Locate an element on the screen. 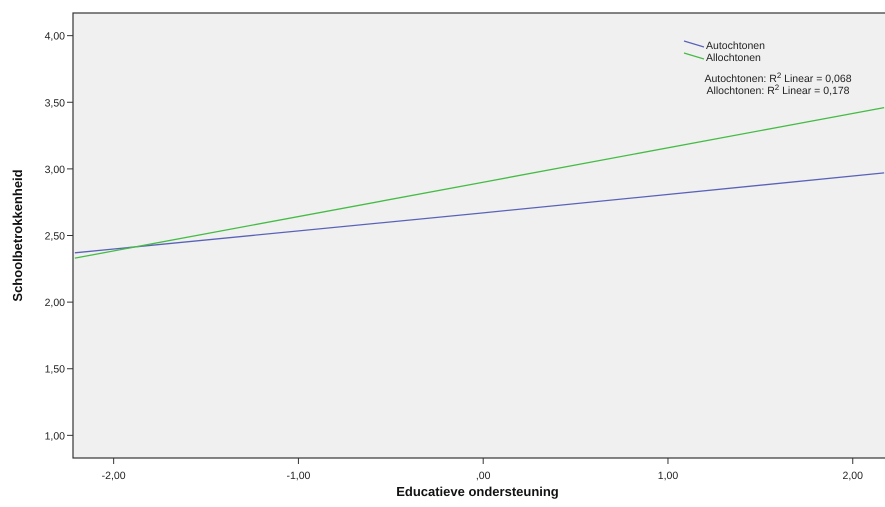  x-tick-label: ,00 is located at coordinates (483, 476).